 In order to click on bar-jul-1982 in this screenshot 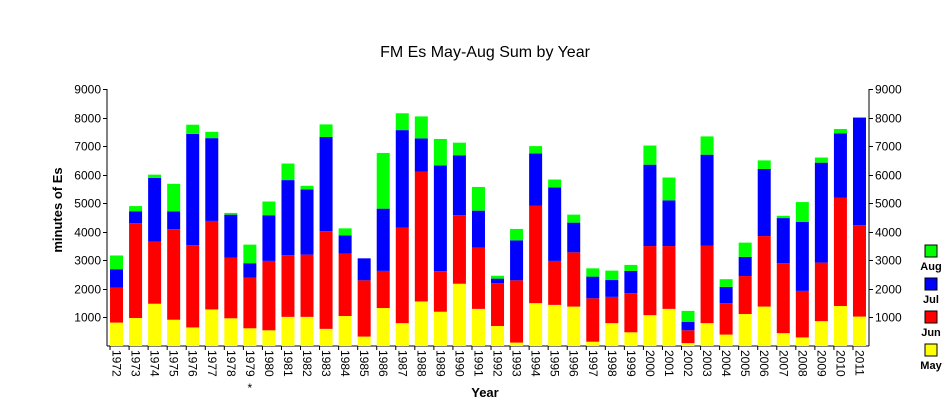, I will do `click(307, 222)`.